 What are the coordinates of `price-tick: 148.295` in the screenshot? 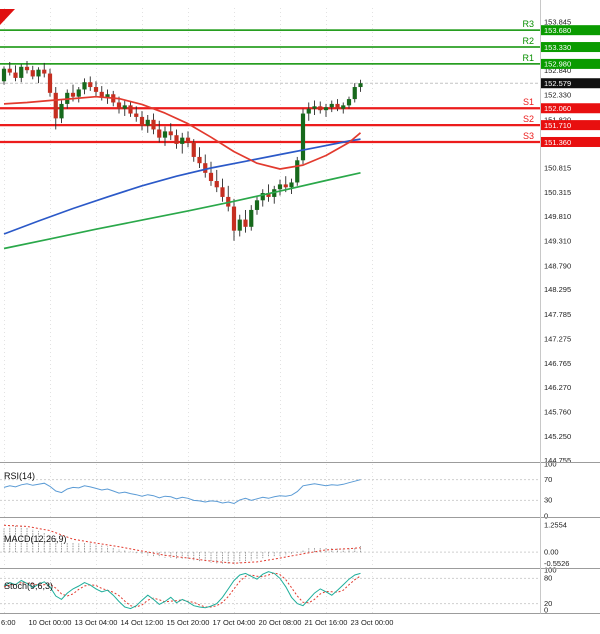 It's located at (557, 289).